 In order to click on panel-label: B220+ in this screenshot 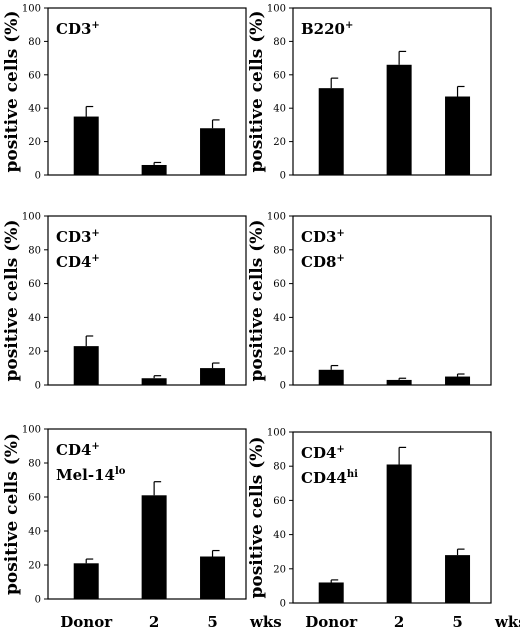, I will do `click(327, 29)`.